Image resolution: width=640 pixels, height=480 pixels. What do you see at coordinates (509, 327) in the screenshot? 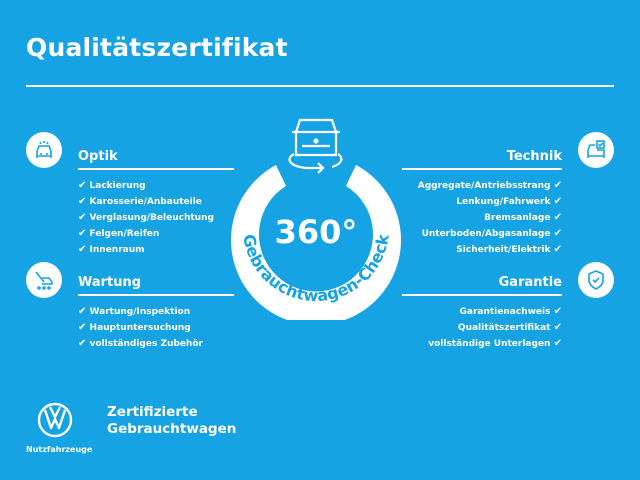
I see `list-item: Qualitätszertifikat ✔` at bounding box center [509, 327].